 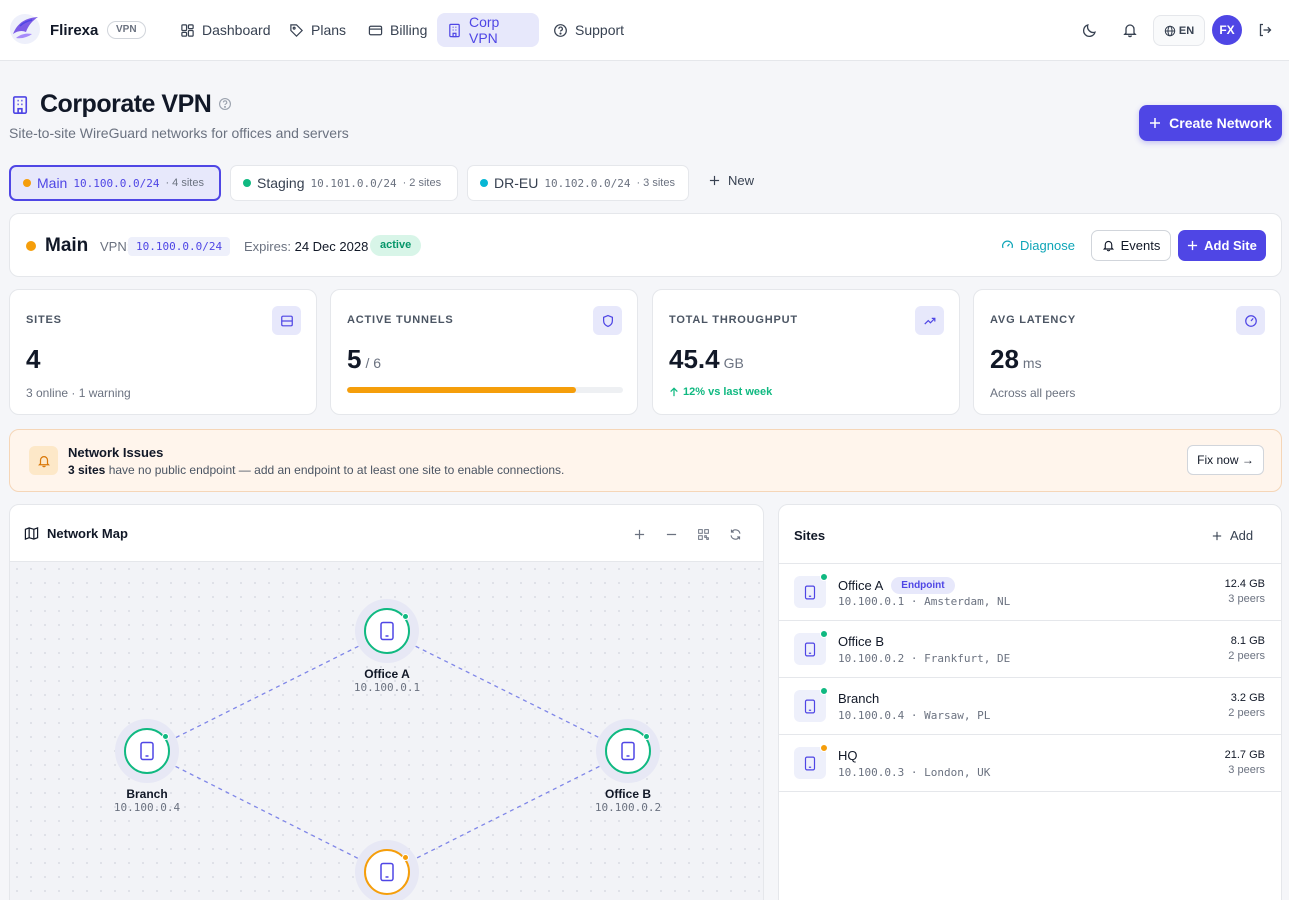 What do you see at coordinates (1047, 245) in the screenshot?
I see `diagnose-label: Diagnose` at bounding box center [1047, 245].